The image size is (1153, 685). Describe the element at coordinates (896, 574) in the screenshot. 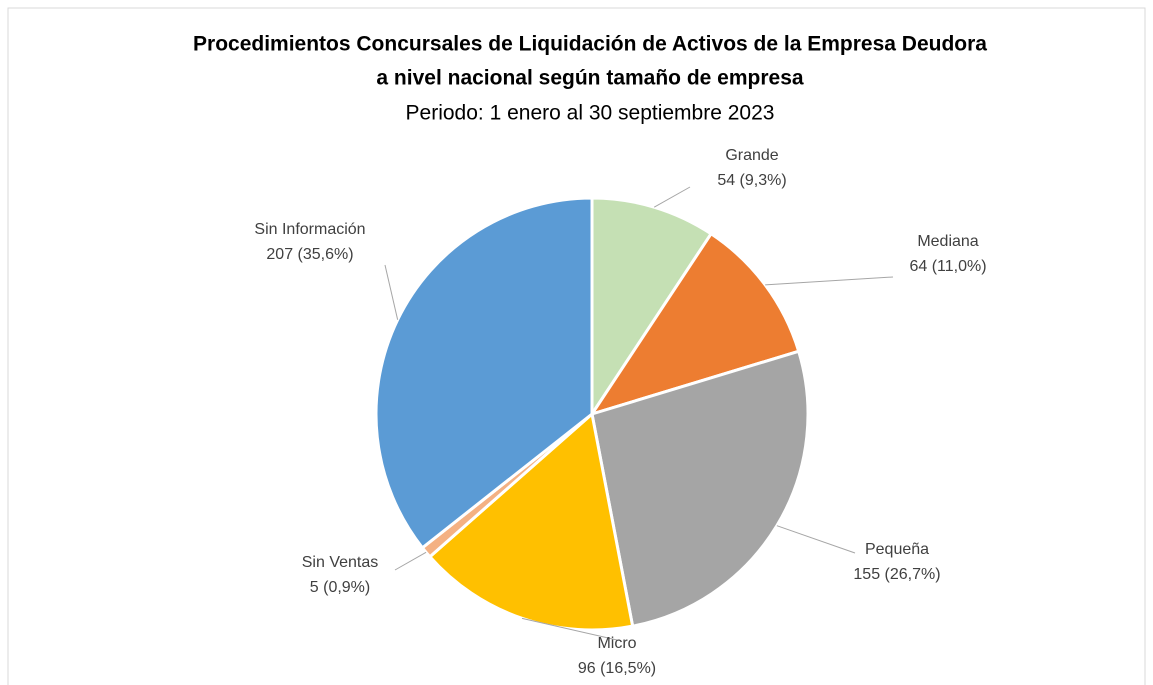

I see `slice-value-label: 155 (26,7%)` at that location.